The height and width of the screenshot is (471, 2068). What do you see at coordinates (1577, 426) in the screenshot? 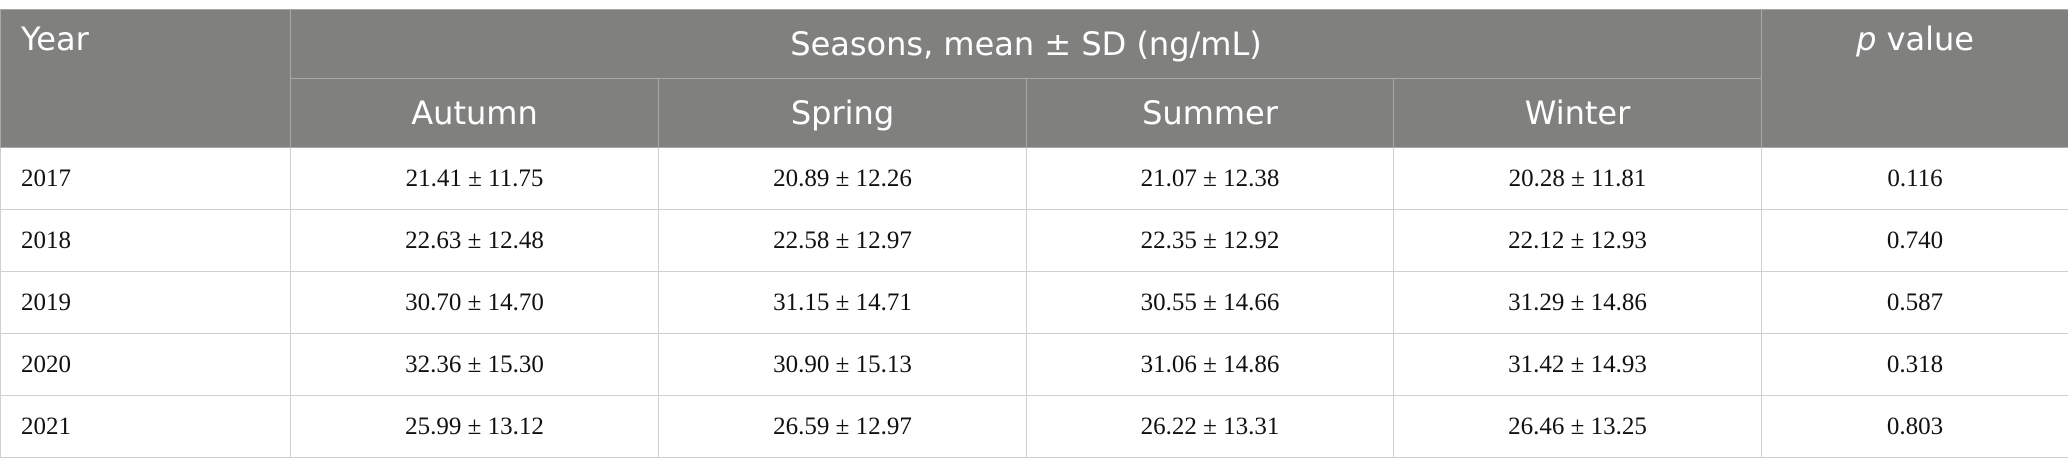
I see `value-cell: 26.46 ± 13.25` at bounding box center [1577, 426].